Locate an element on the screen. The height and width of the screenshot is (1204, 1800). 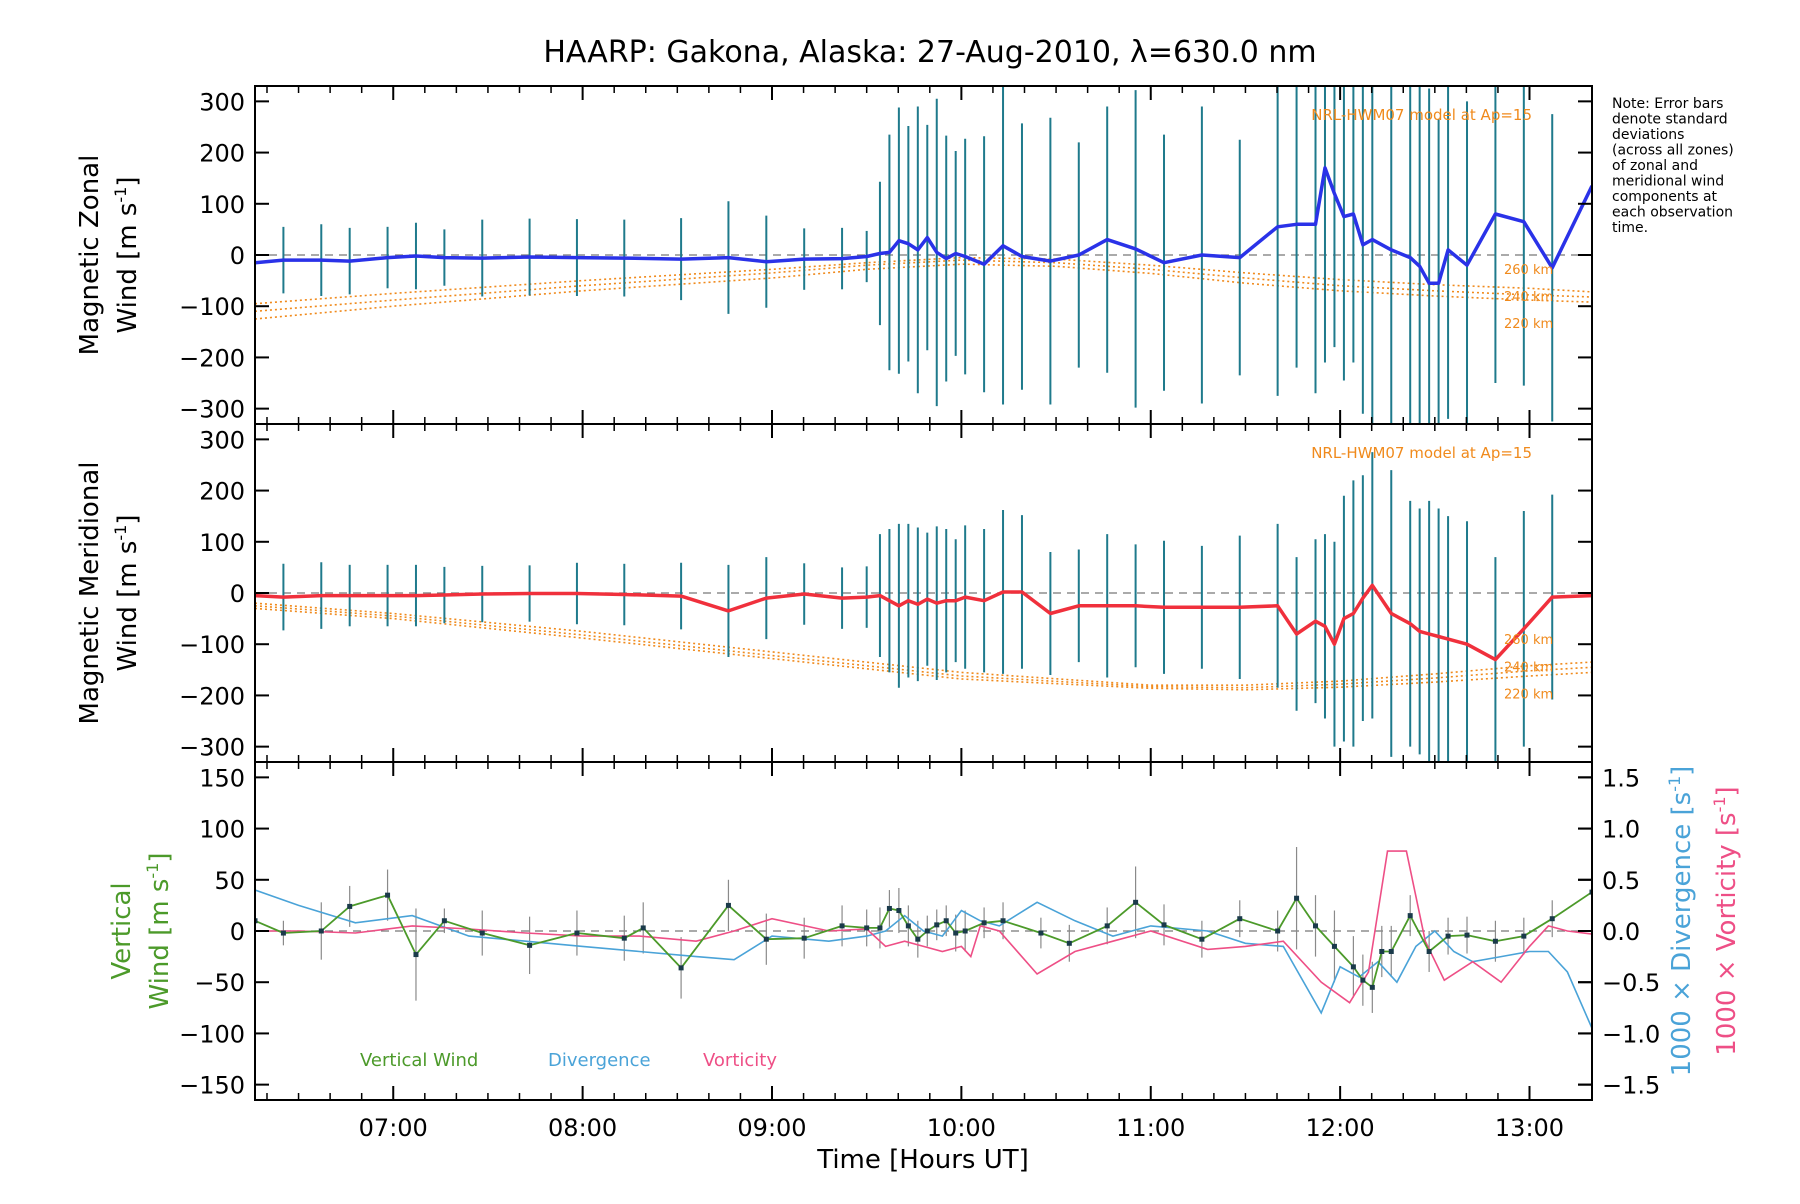
plot-area is located at coordinates (923, 938).